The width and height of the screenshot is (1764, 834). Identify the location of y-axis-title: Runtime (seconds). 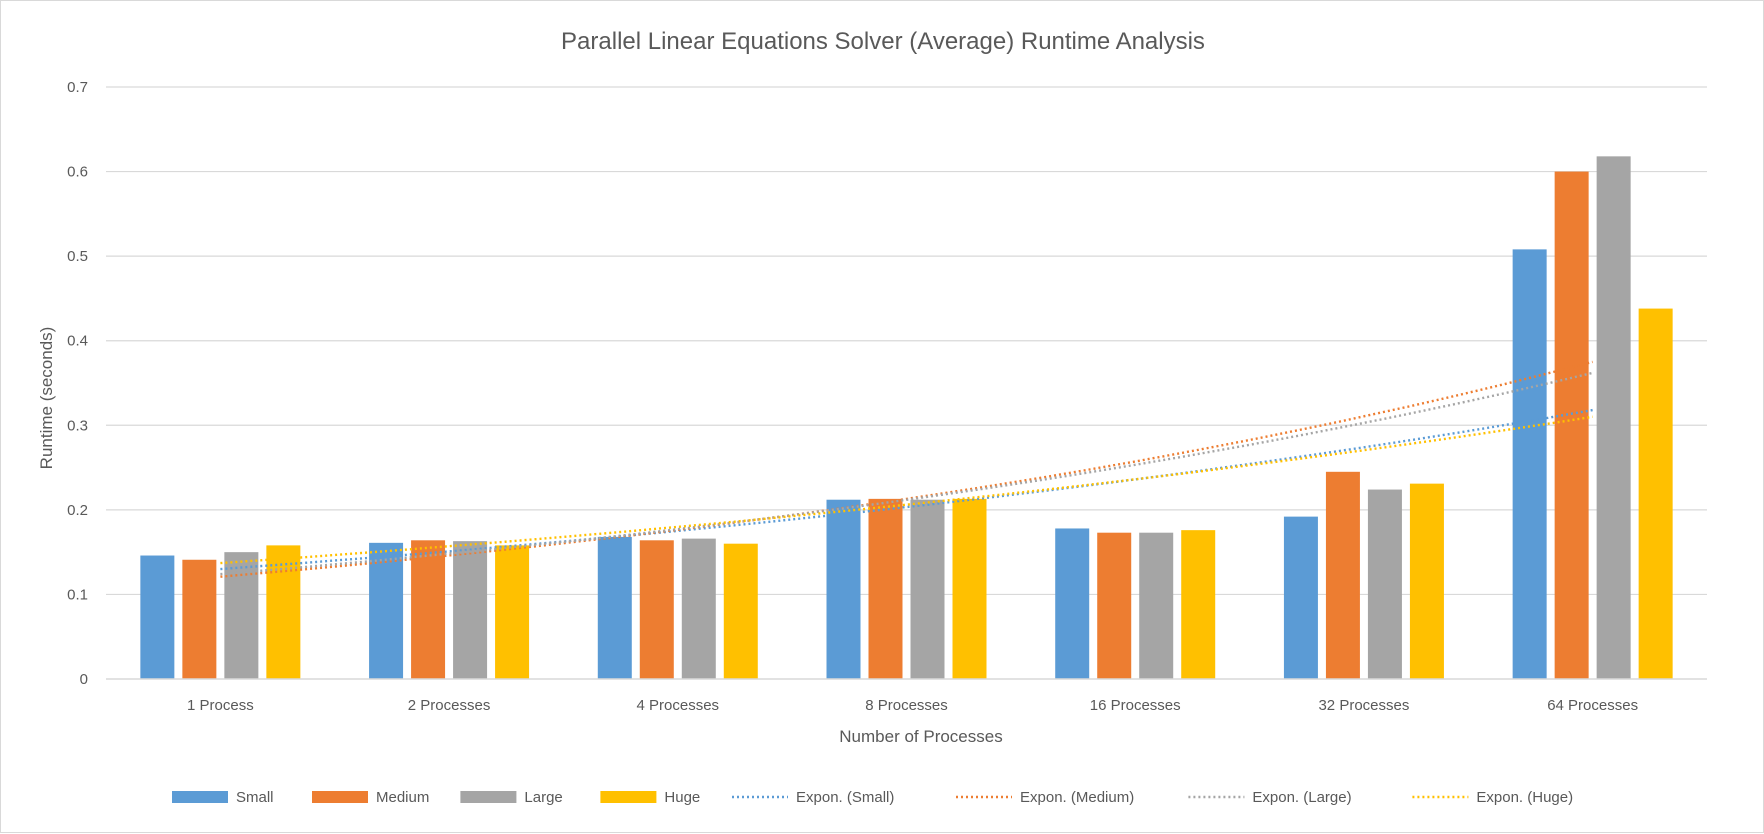
(46, 398).